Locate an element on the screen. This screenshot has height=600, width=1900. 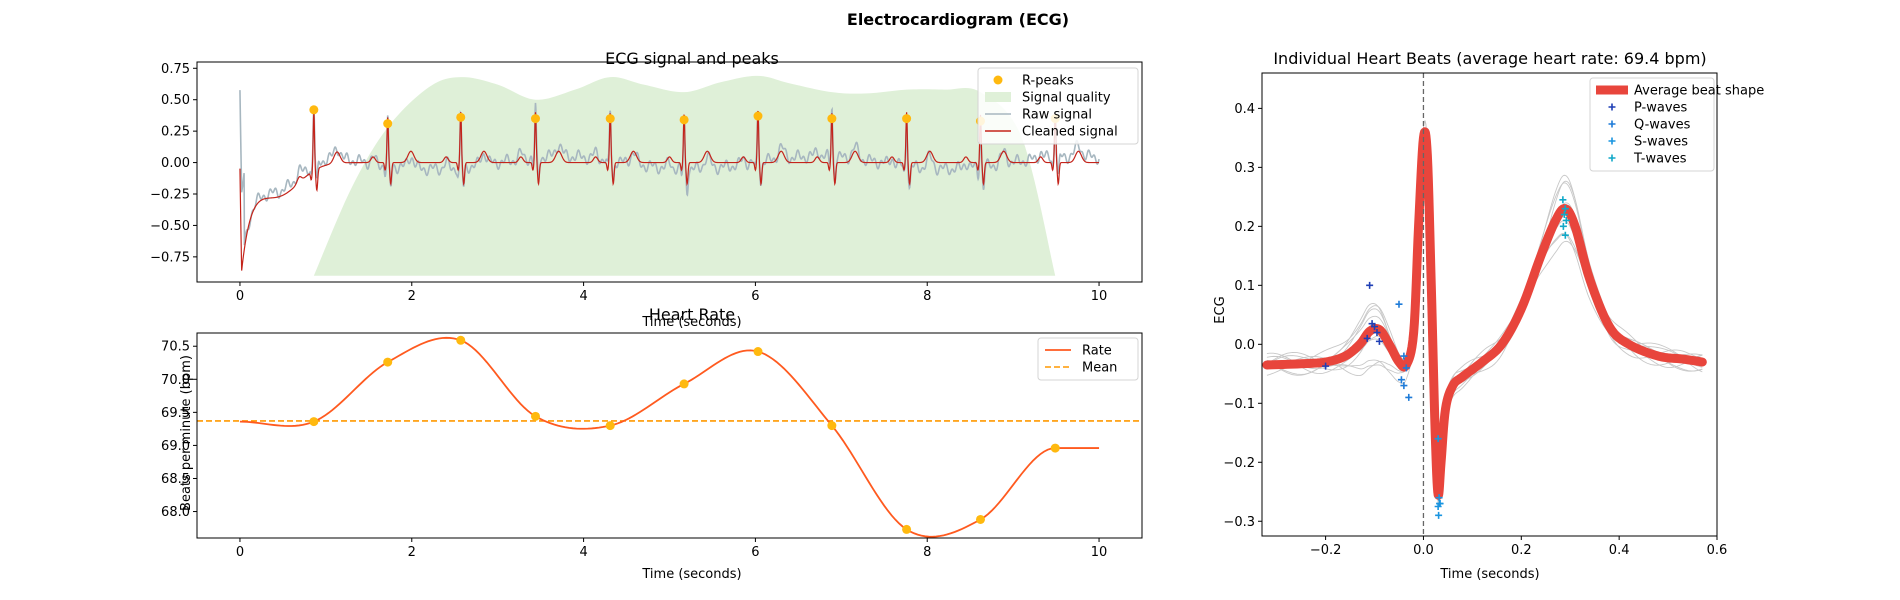
ecg-legend-label: Signal quality is located at coordinates (1066, 98).